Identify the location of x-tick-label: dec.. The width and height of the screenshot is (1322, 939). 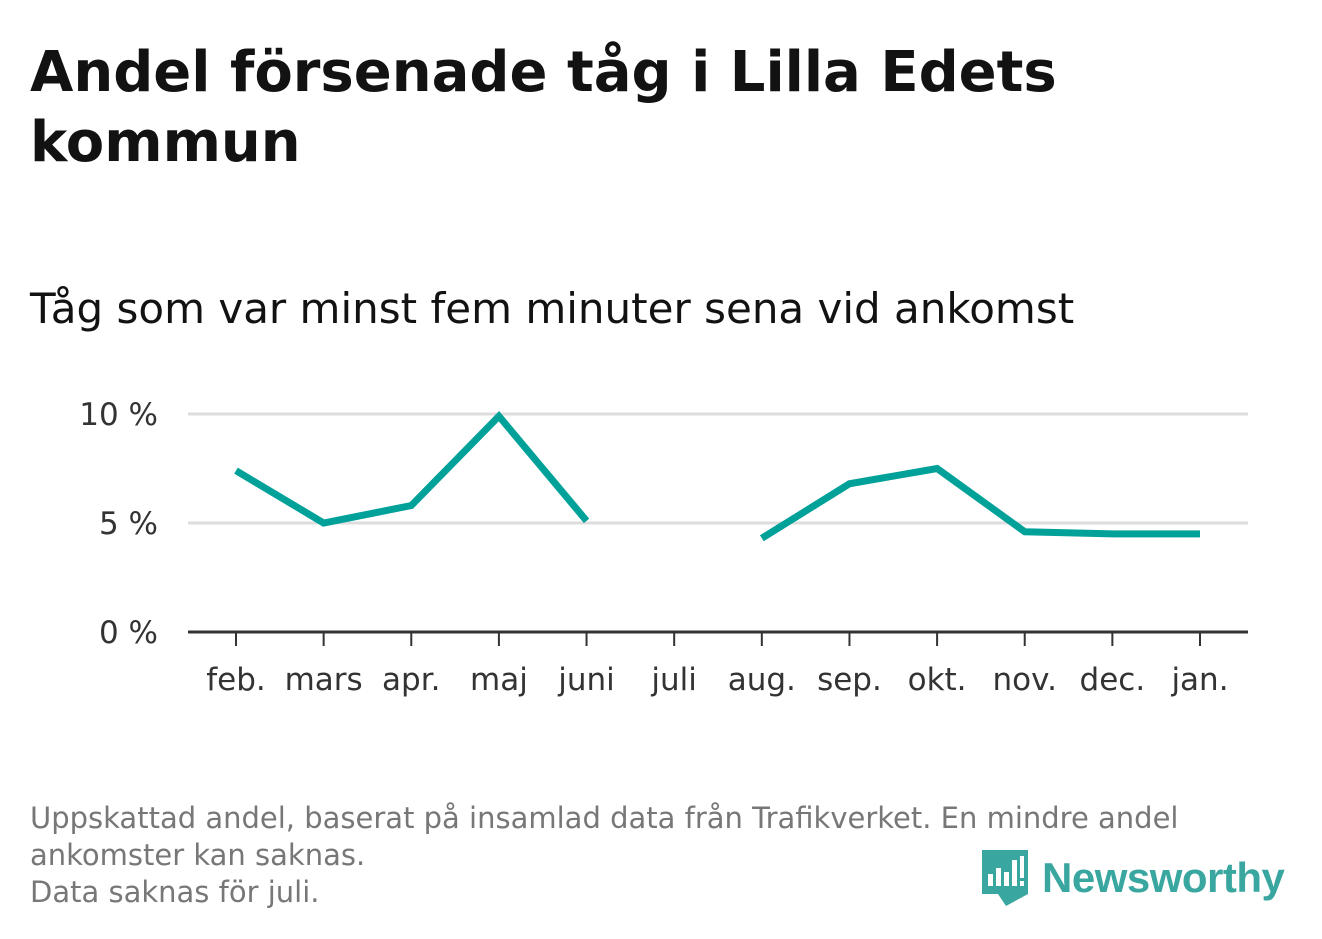
(1113, 680).